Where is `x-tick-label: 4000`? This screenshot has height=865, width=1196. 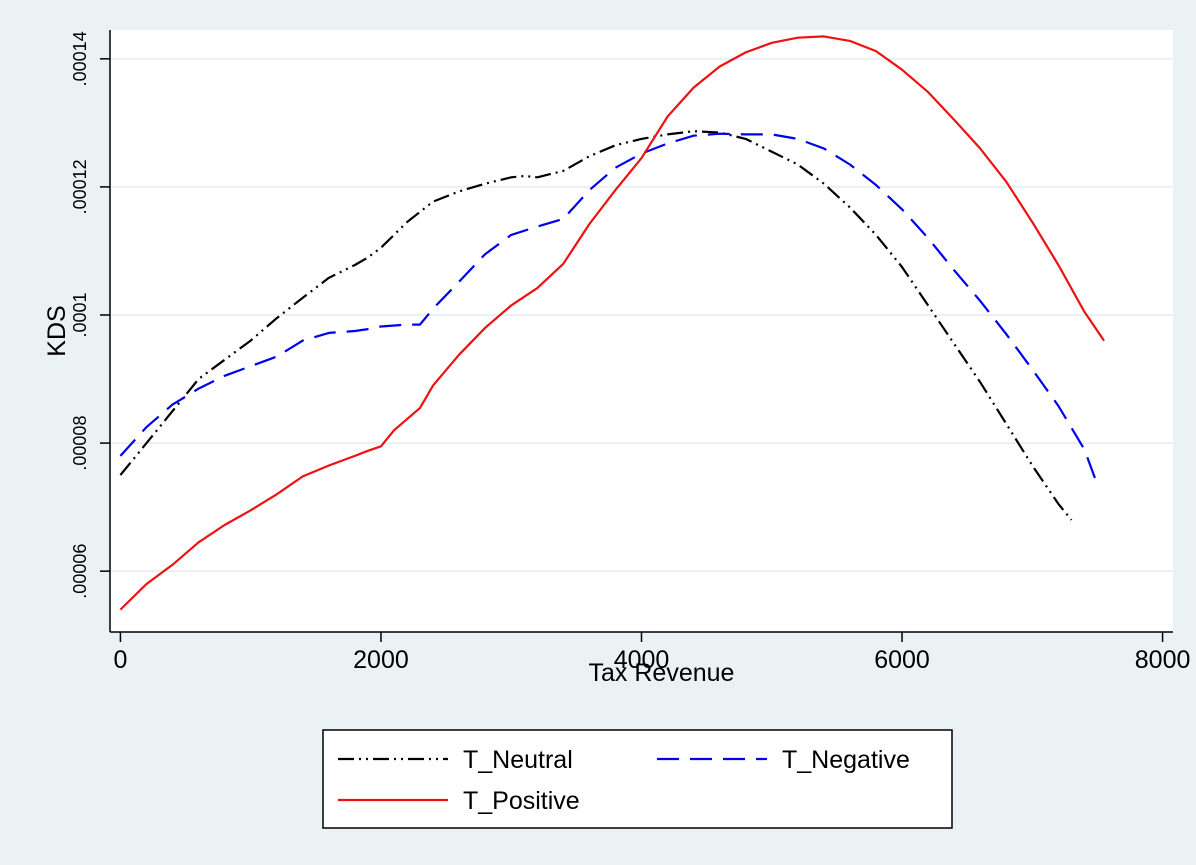 x-tick-label: 4000 is located at coordinates (642, 660).